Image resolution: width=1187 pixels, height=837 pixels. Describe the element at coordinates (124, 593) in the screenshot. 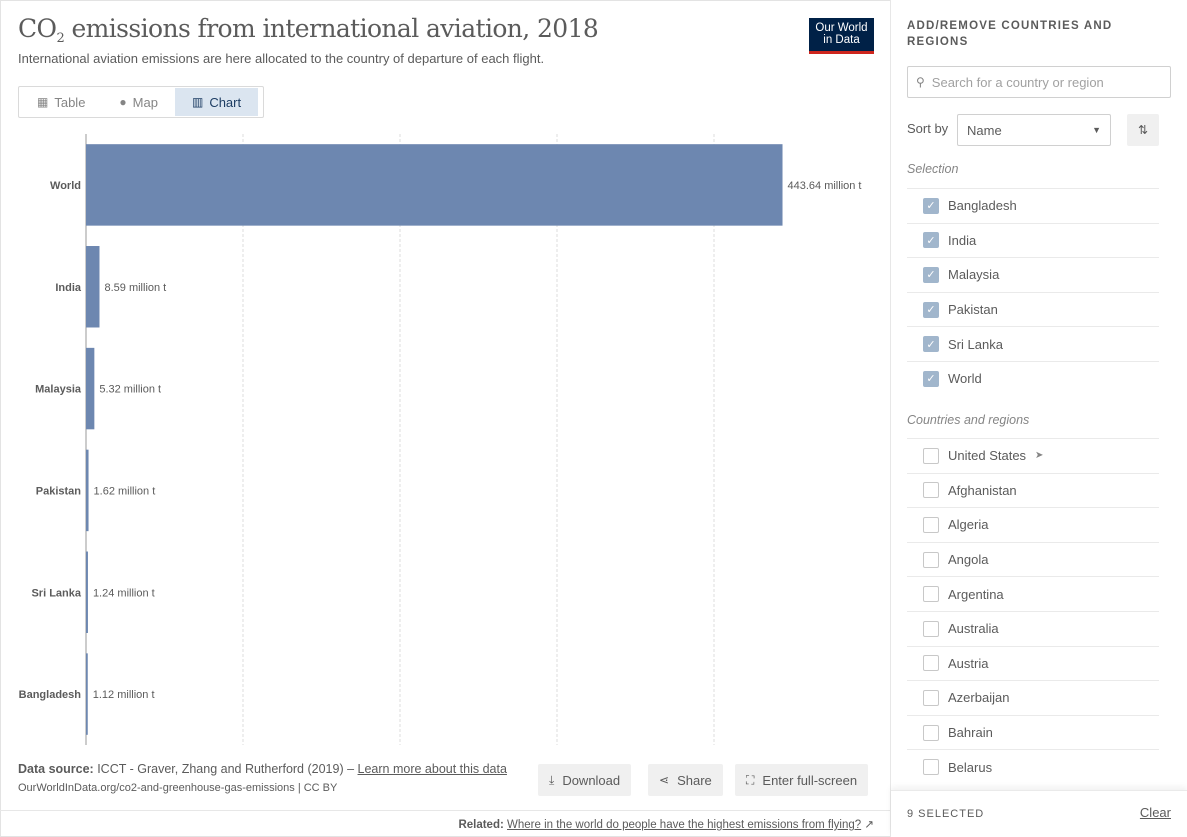

I see `value-label: 1.24 million t` at that location.